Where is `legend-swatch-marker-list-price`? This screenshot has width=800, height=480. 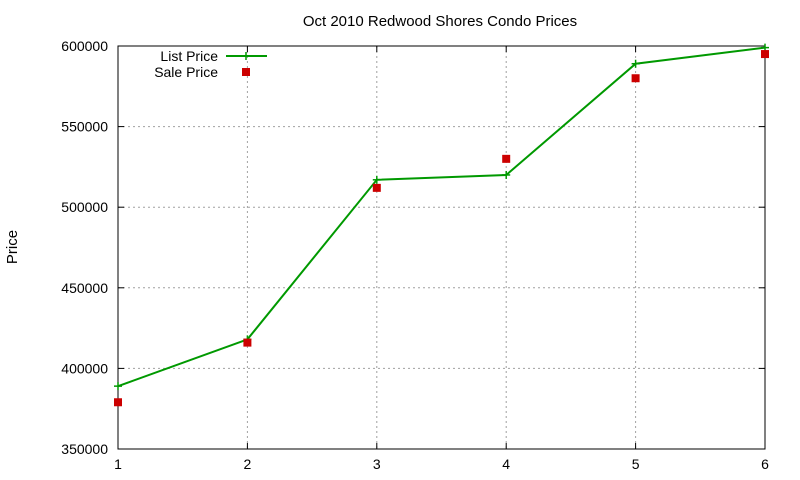
legend-swatch-marker-list-price is located at coordinates (246, 56).